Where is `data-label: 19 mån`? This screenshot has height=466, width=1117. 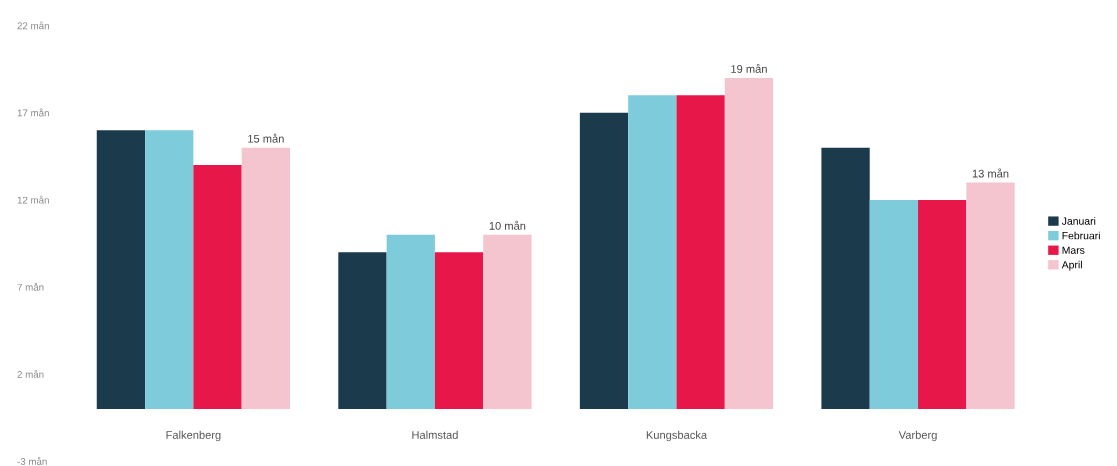 data-label: 19 mån is located at coordinates (749, 68).